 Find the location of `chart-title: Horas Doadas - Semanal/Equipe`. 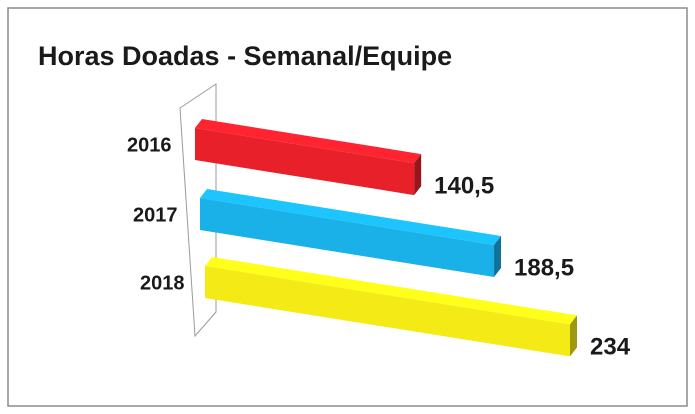

chart-title: Horas Doadas - Semanal/Equipe is located at coordinates (245, 56).